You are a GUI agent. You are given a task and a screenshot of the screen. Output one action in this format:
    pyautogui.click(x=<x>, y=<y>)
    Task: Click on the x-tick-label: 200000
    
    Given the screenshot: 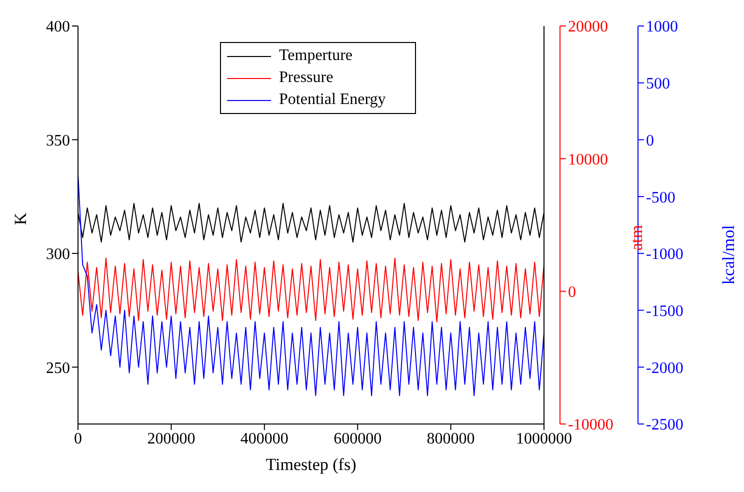 What is the action you would take?
    pyautogui.click(x=171, y=439)
    